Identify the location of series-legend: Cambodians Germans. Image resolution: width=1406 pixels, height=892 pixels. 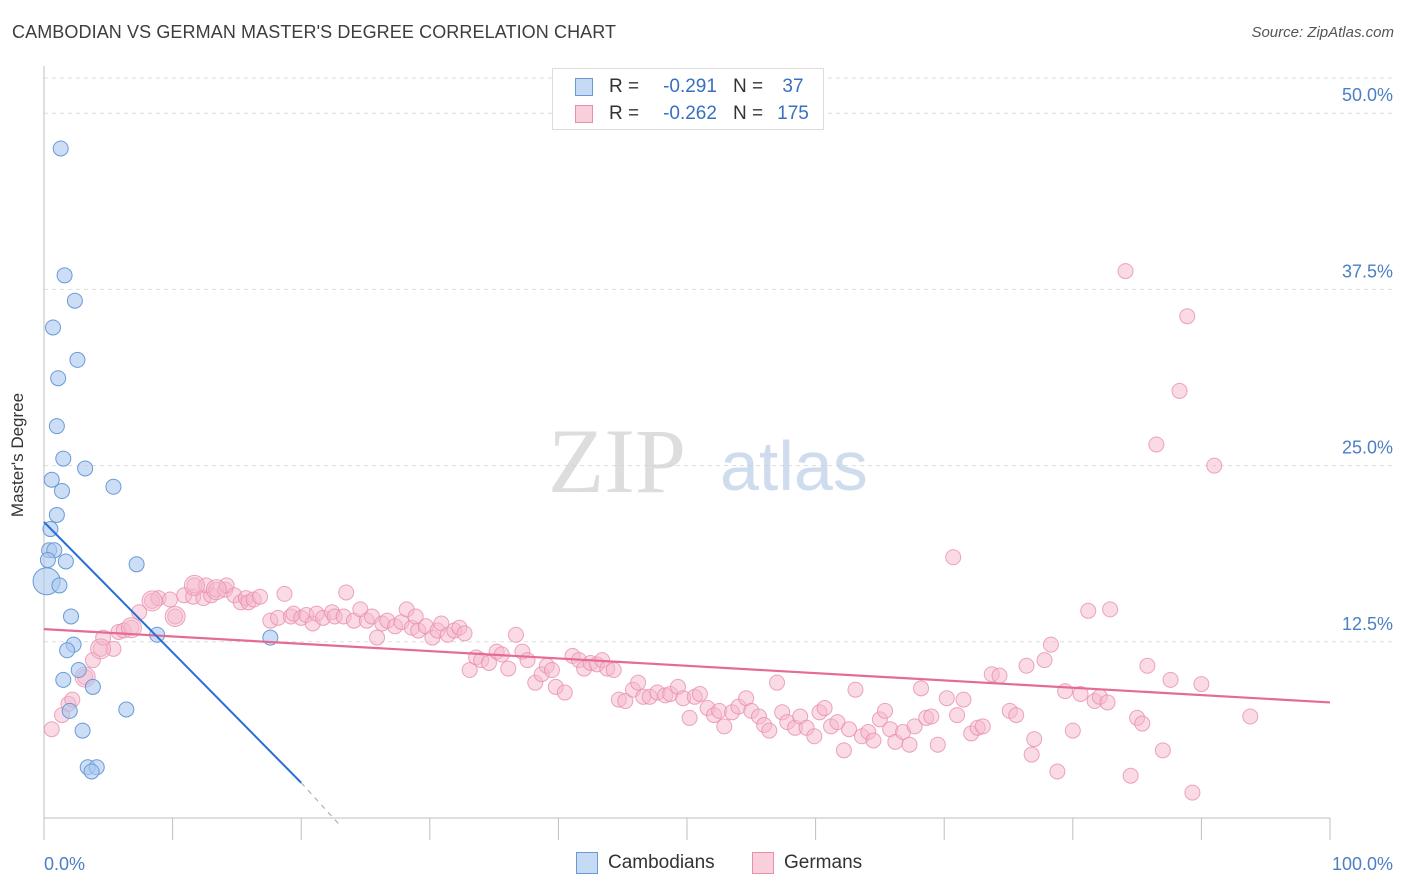
(703, 865).